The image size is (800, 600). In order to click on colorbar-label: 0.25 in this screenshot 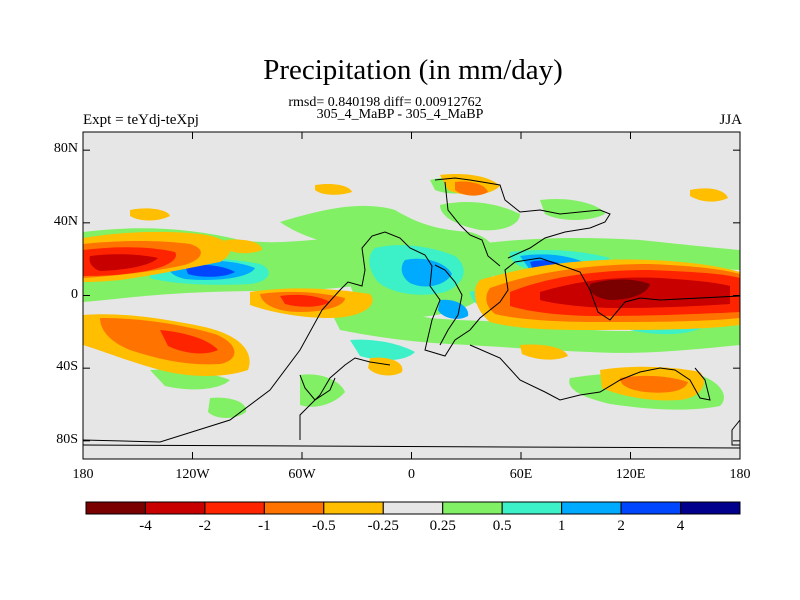, I will do `click(442, 526)`.